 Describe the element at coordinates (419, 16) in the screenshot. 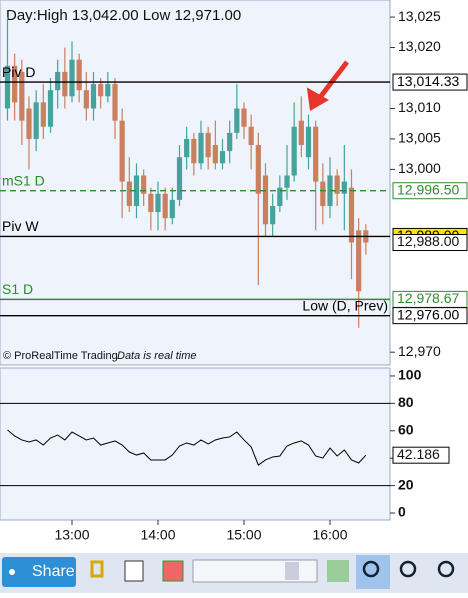

I see `y-tick-label: 13,025` at that location.